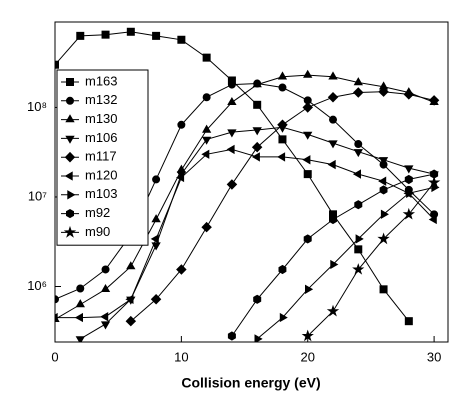 This screenshot has height=420, width=474. Describe the element at coordinates (54, 356) in the screenshot. I see `x-tick-label: 0` at that location.